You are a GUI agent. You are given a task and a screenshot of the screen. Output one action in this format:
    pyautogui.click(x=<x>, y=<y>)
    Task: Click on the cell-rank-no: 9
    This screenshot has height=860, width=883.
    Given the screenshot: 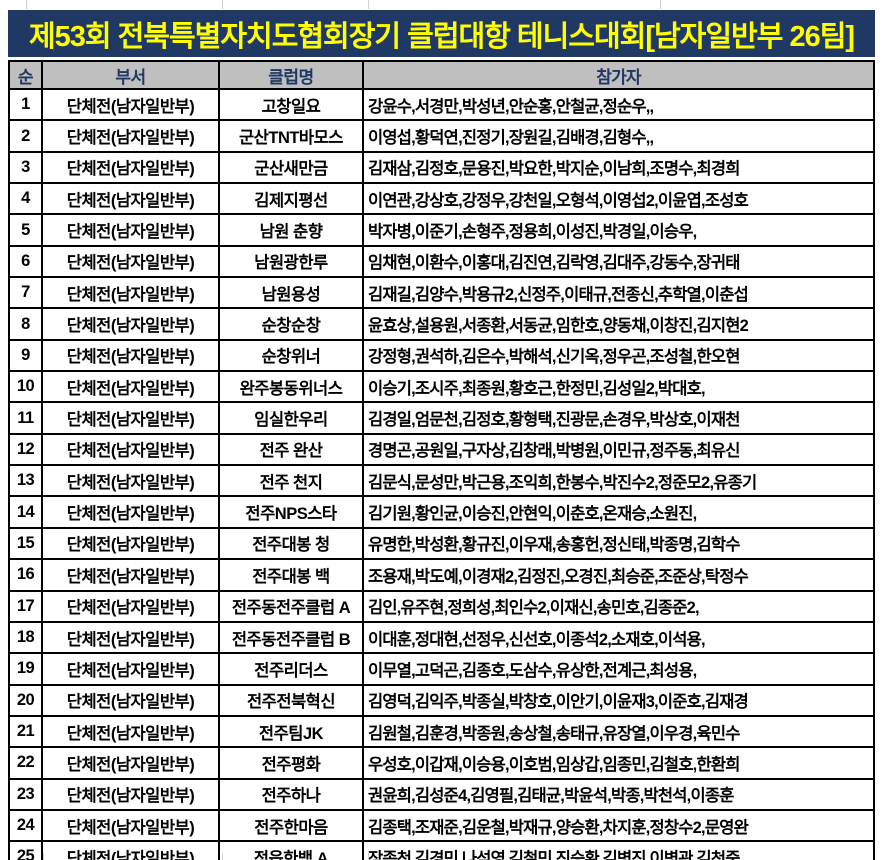 What is the action you would take?
    pyautogui.click(x=26, y=355)
    